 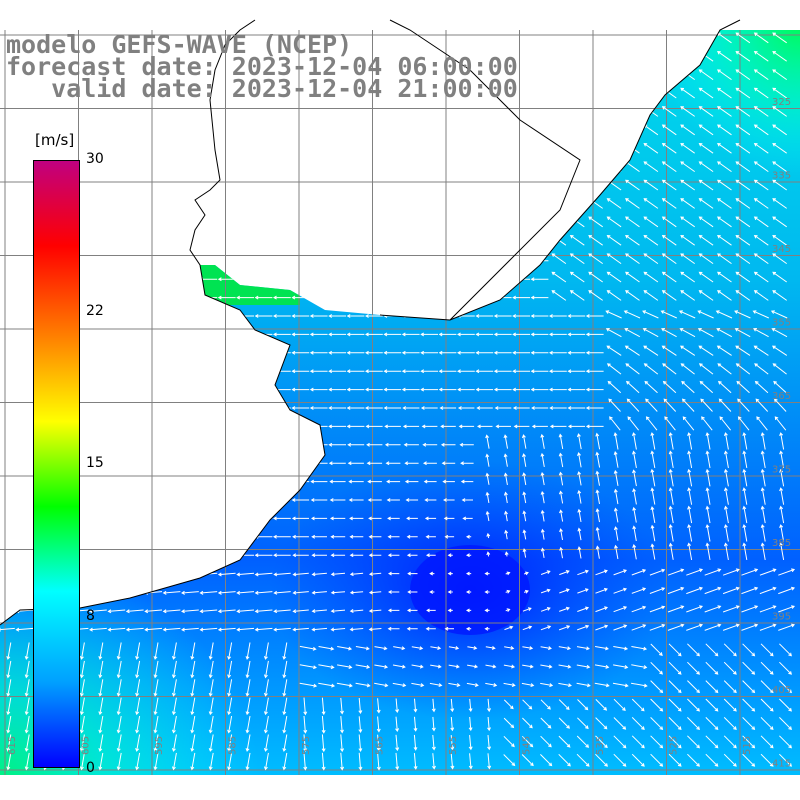 I want to click on lat-label: 335, so click(x=781, y=176).